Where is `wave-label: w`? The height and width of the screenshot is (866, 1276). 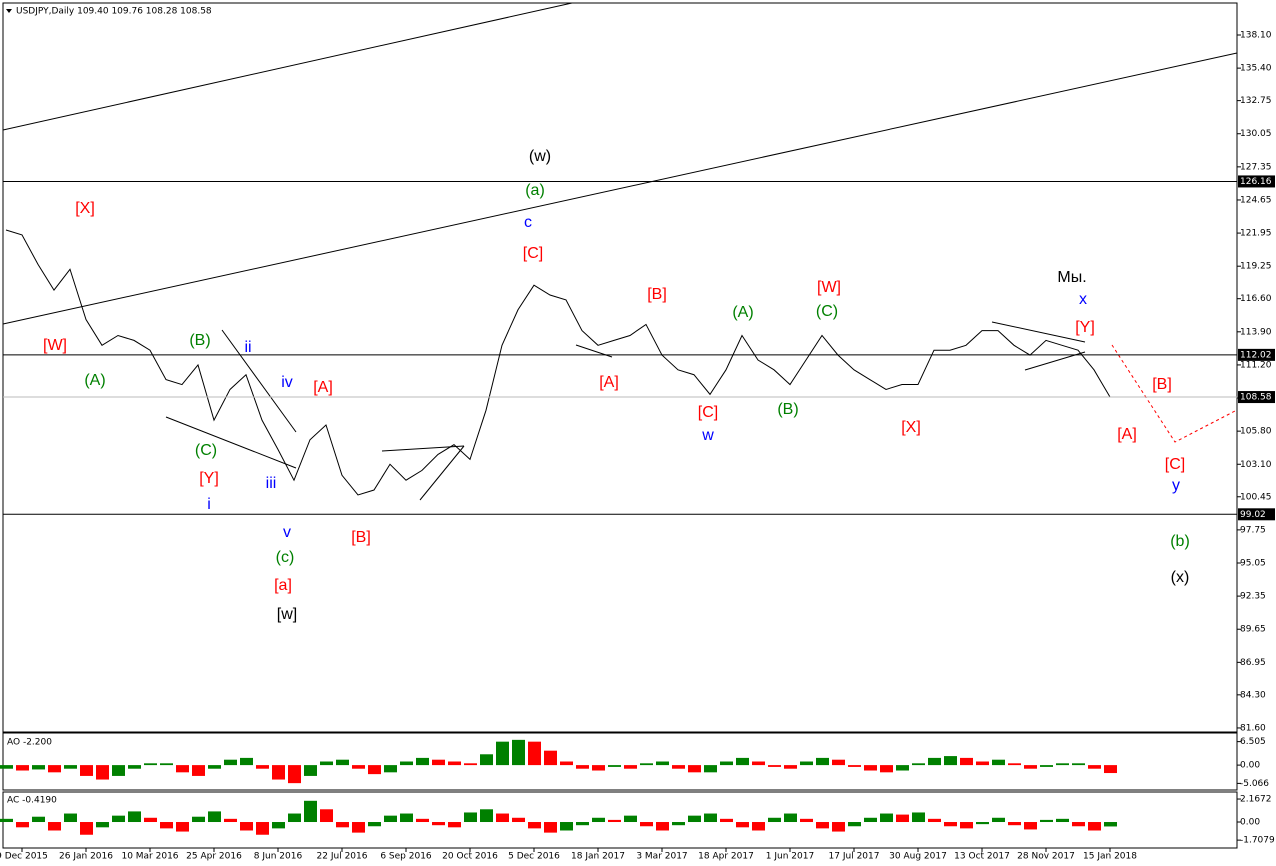
wave-label: w is located at coordinates (707, 435).